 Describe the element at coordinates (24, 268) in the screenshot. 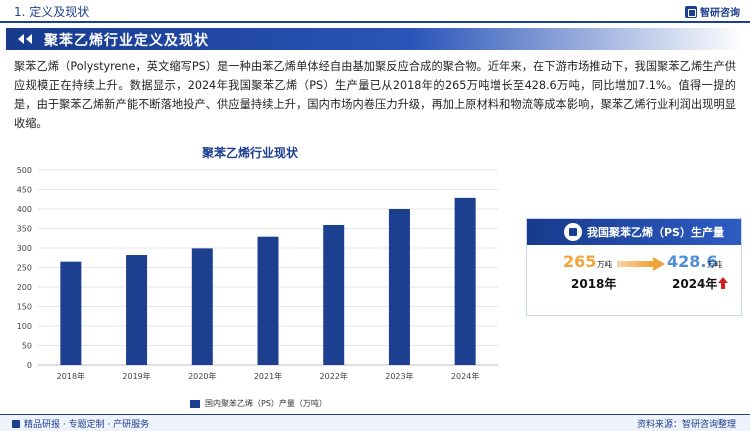

I see `y-tick-label: 250` at that location.